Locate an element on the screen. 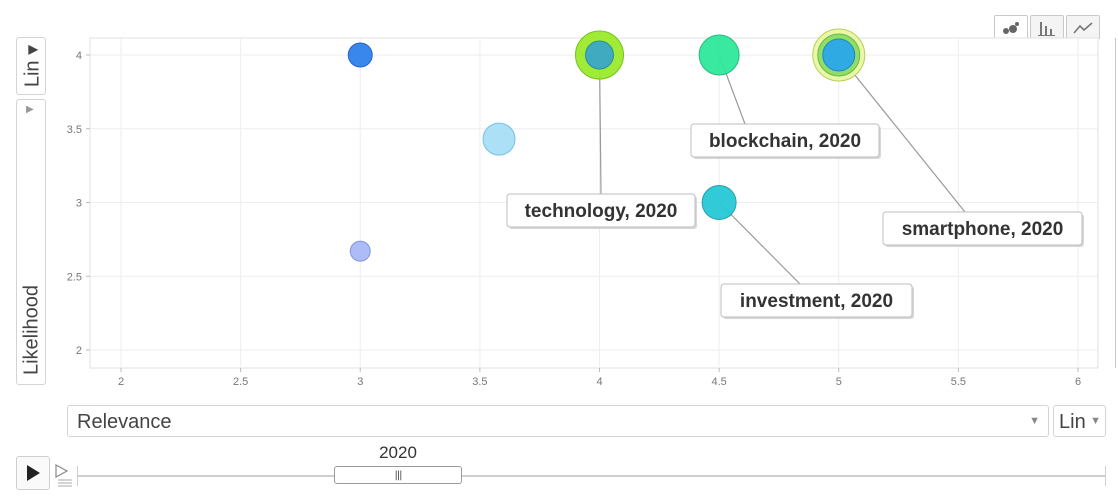 The height and width of the screenshot is (504, 1118). grip-icon: ||| is located at coordinates (398, 475).